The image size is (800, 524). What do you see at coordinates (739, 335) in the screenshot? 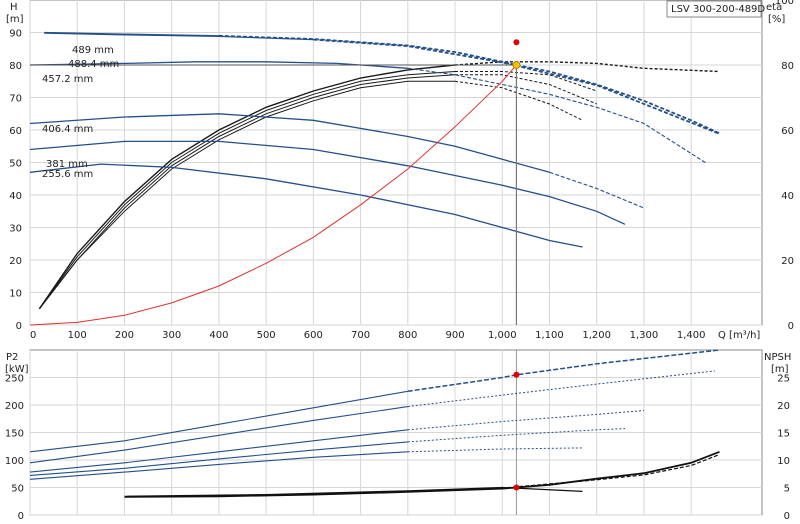
I see `top-x-label: Q [m³/h]` at bounding box center [739, 335].